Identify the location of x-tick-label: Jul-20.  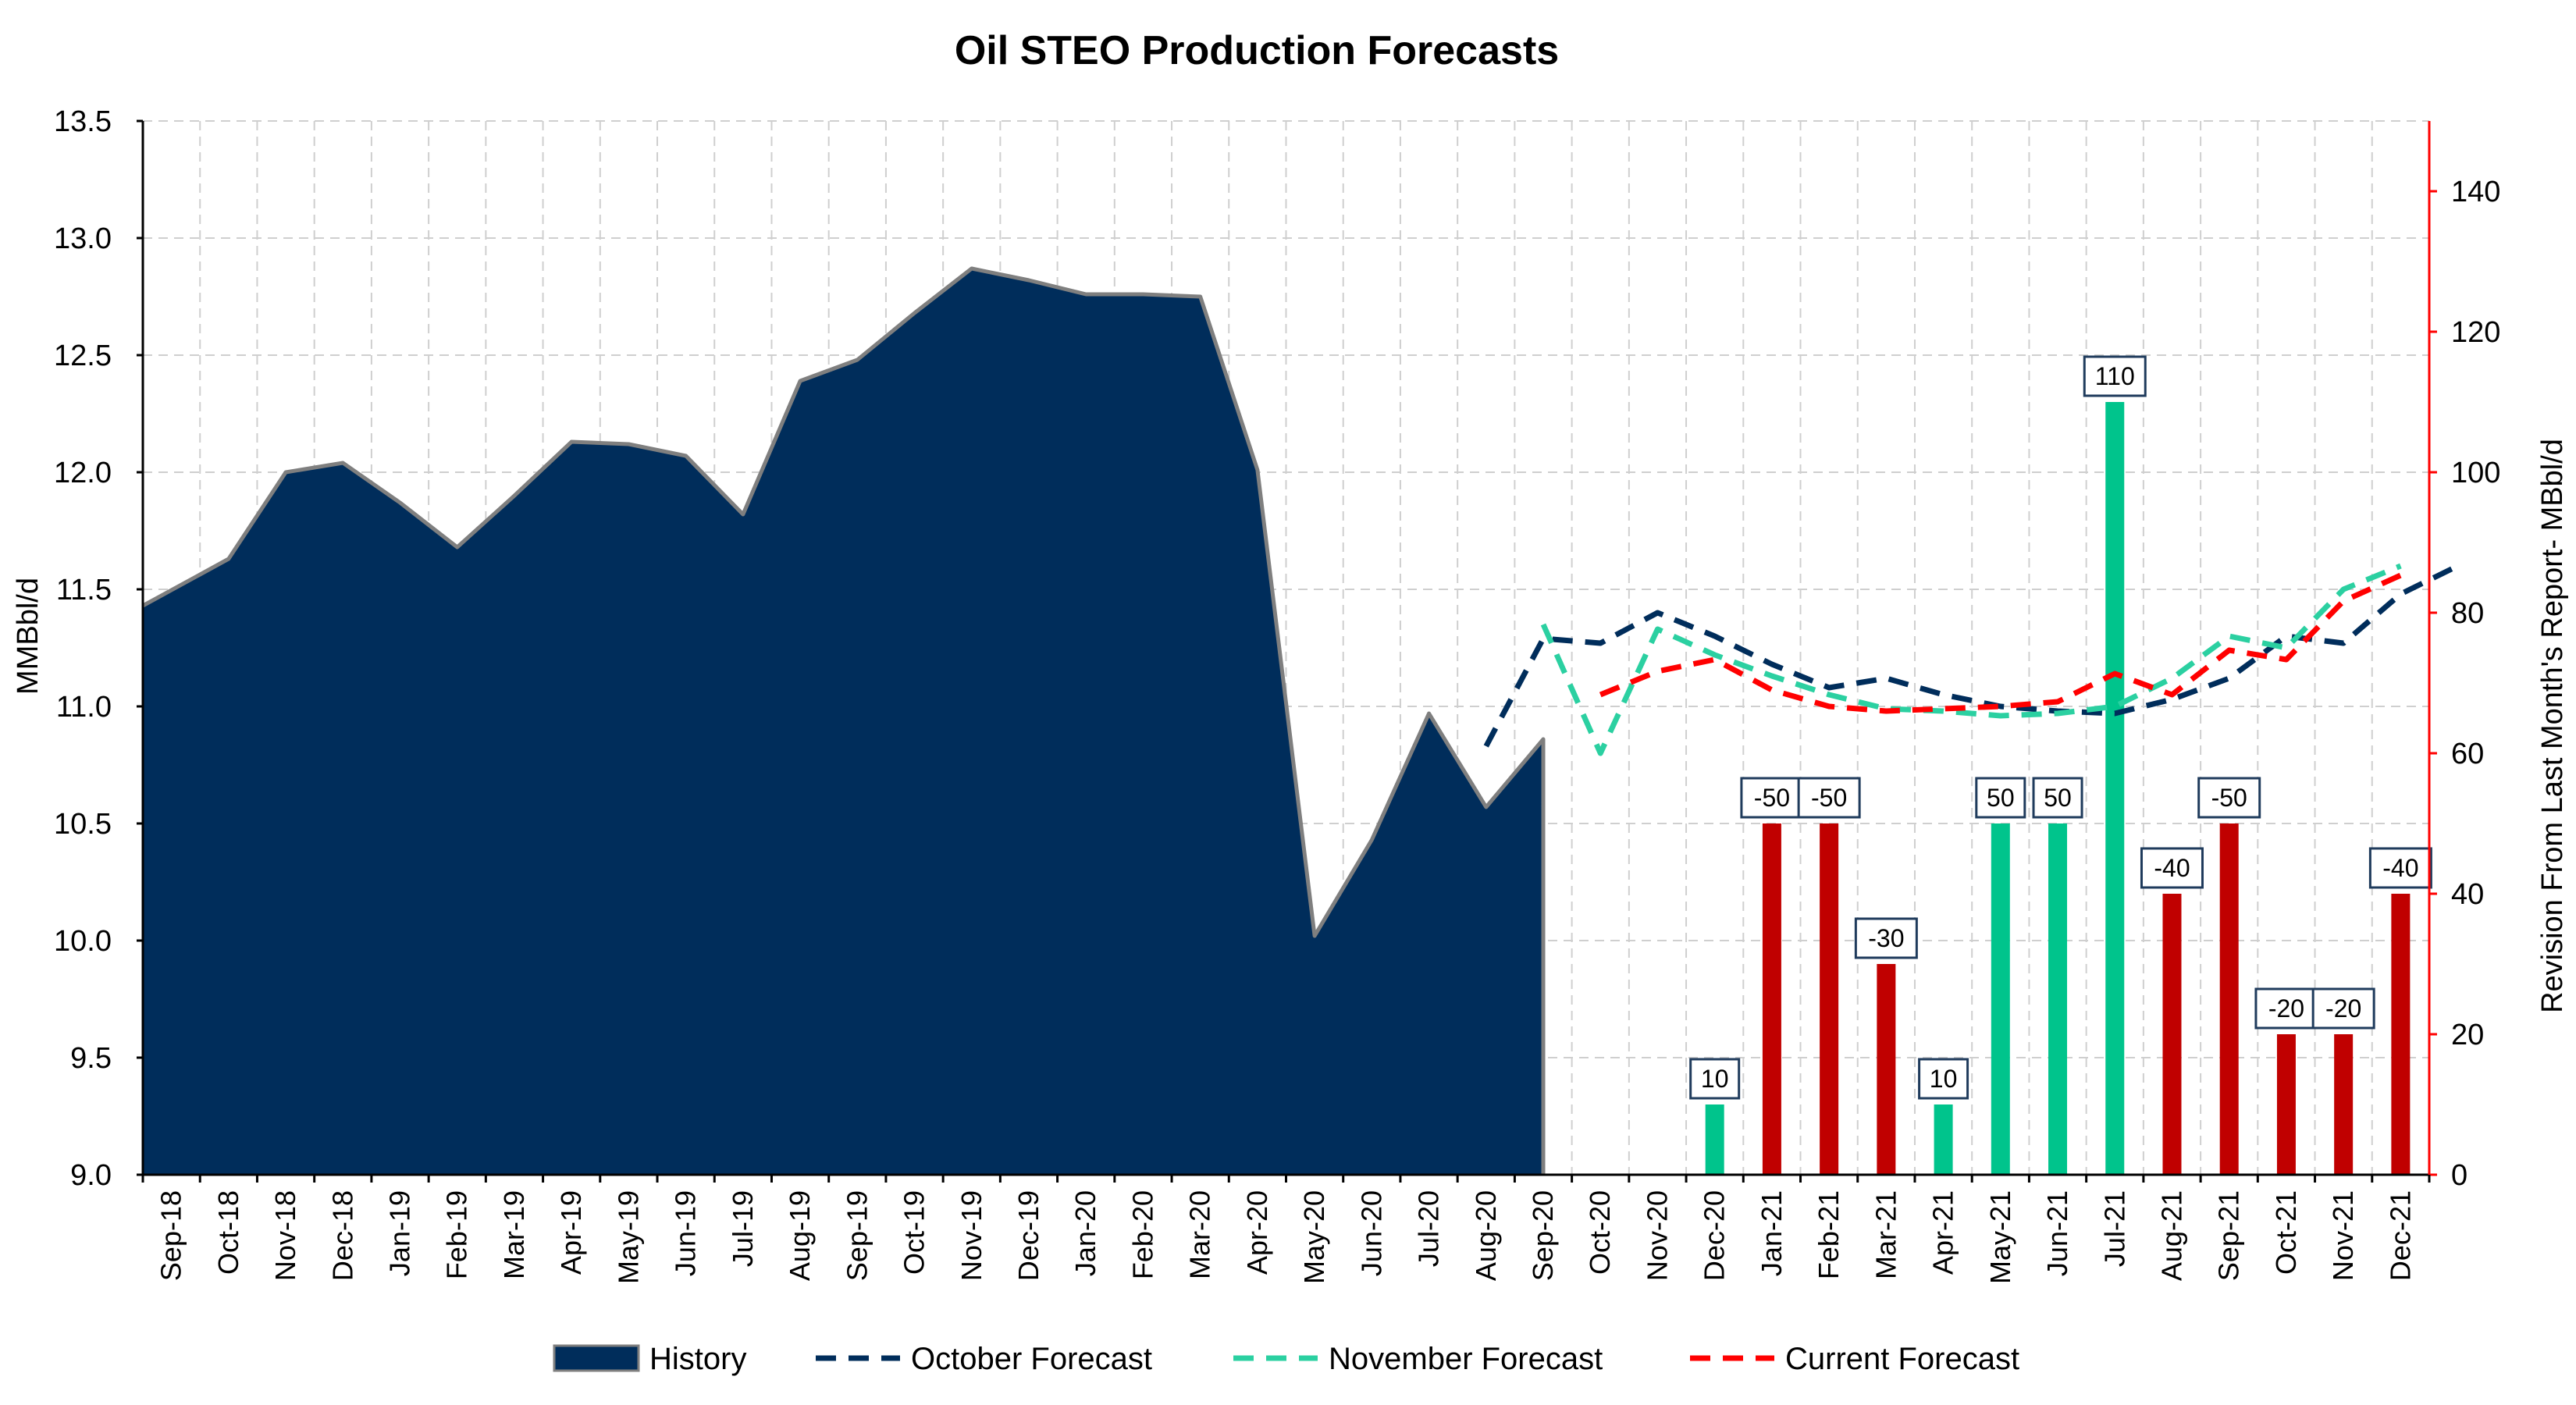
(1429, 1228).